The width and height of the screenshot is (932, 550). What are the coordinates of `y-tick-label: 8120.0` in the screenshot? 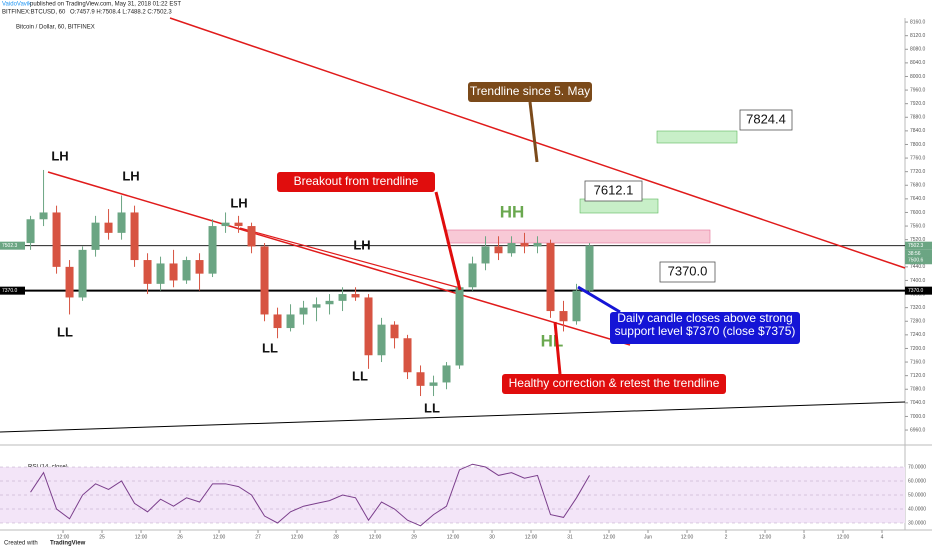 It's located at (918, 36).